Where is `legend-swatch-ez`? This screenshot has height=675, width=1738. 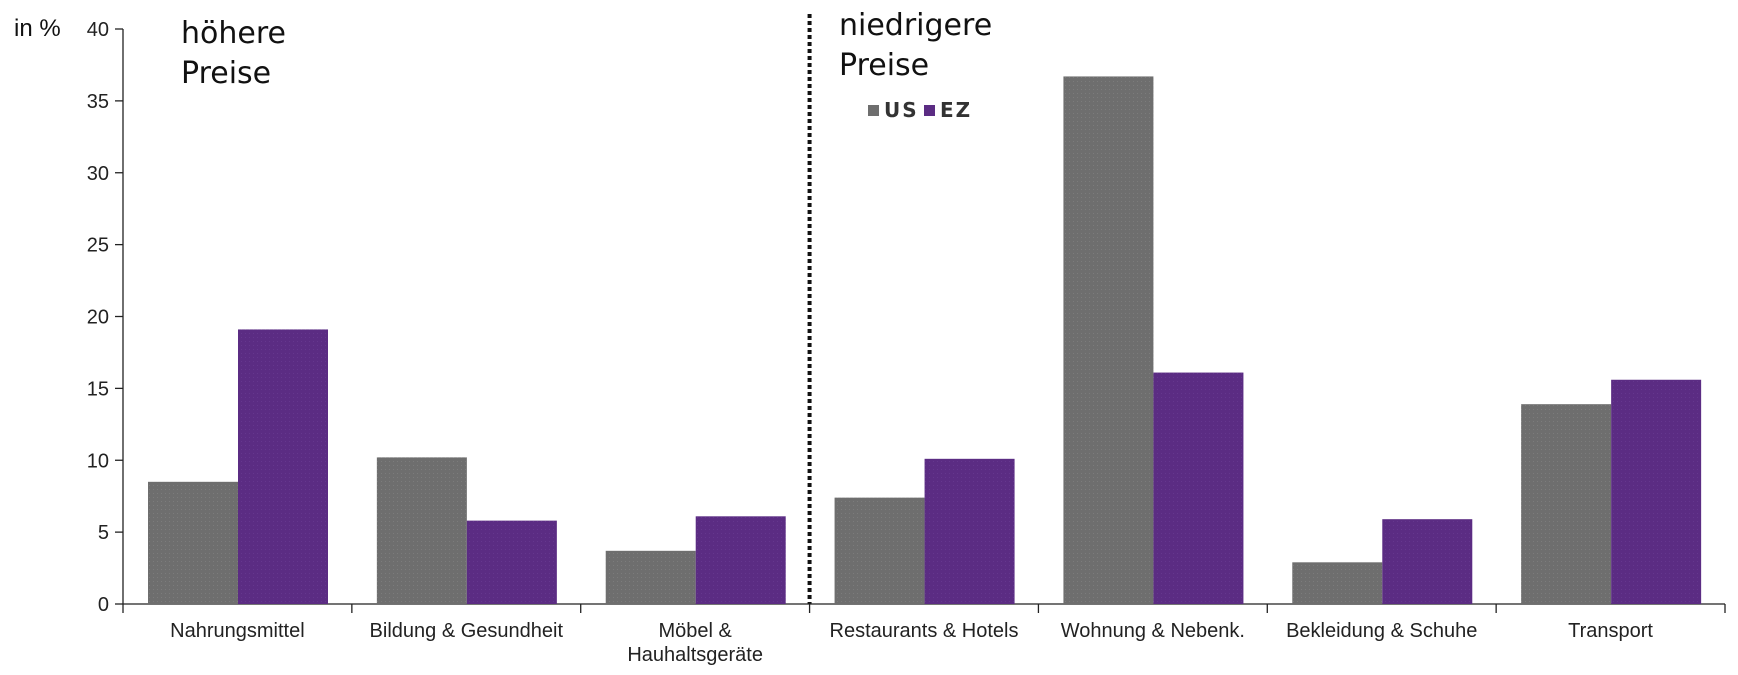
legend-swatch-ez is located at coordinates (929, 110).